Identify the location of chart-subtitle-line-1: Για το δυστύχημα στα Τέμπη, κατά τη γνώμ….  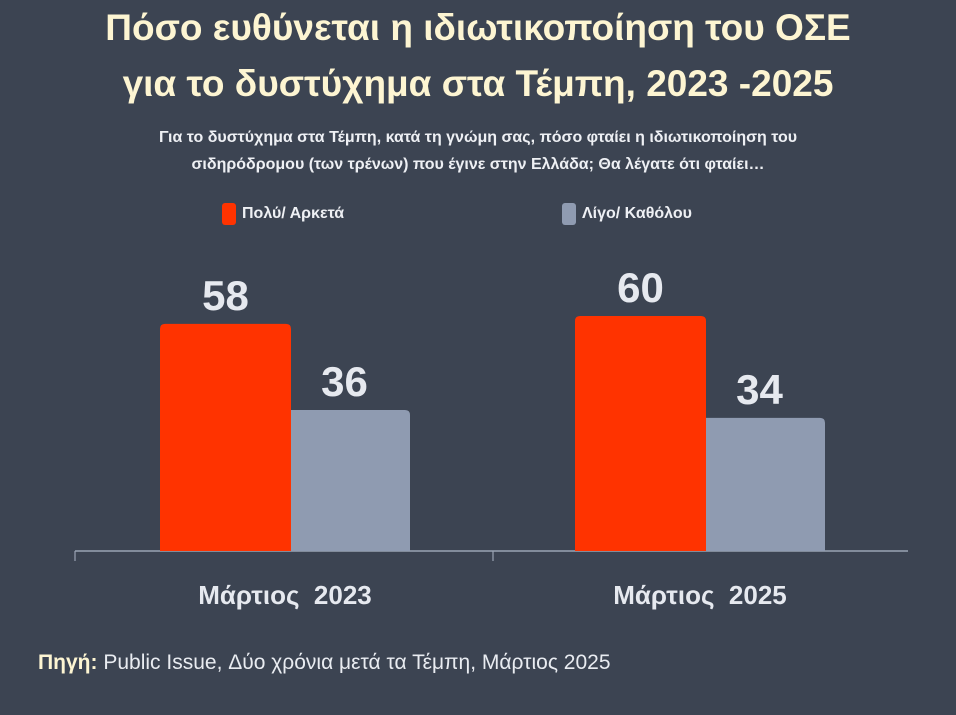
(478, 137).